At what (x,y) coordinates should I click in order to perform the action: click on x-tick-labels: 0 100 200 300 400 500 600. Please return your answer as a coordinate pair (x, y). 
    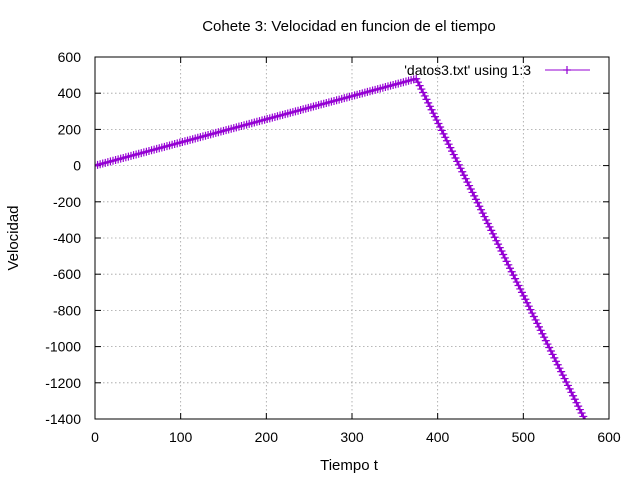
    Looking at the image, I should click on (356, 437).